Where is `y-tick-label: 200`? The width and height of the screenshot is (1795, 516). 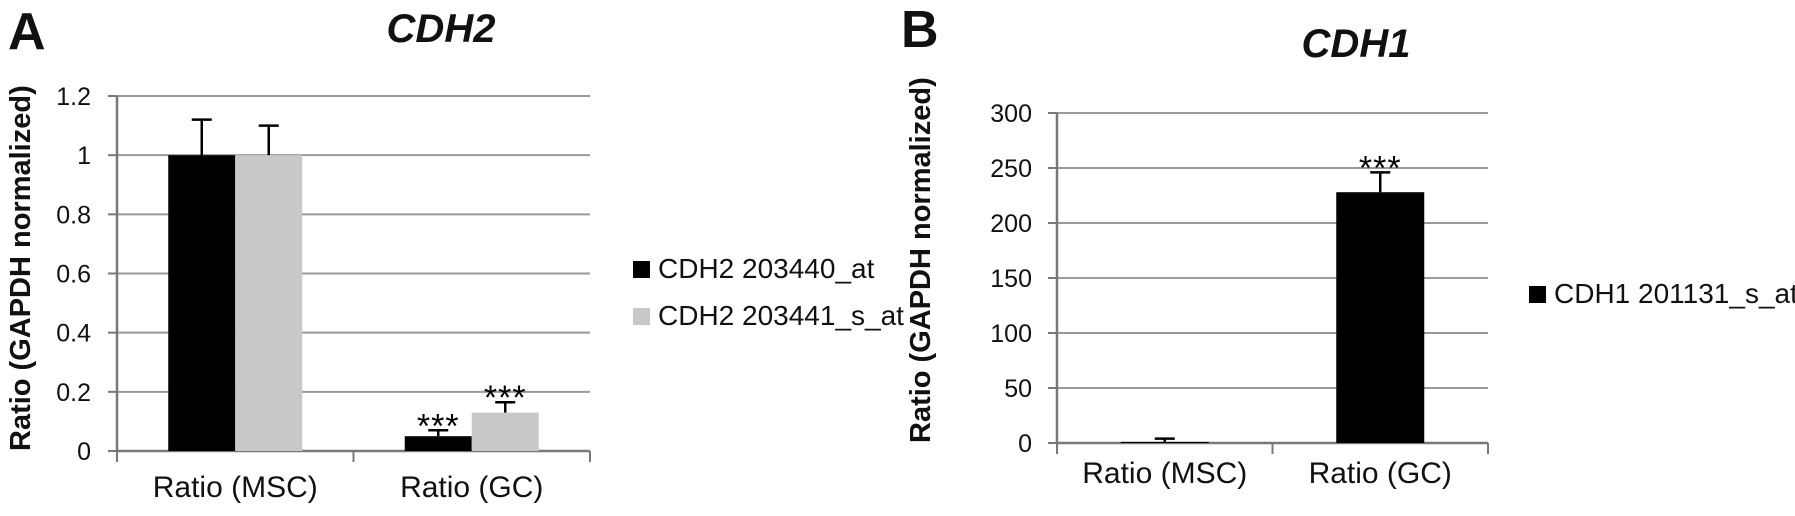 y-tick-label: 200 is located at coordinates (1011, 224).